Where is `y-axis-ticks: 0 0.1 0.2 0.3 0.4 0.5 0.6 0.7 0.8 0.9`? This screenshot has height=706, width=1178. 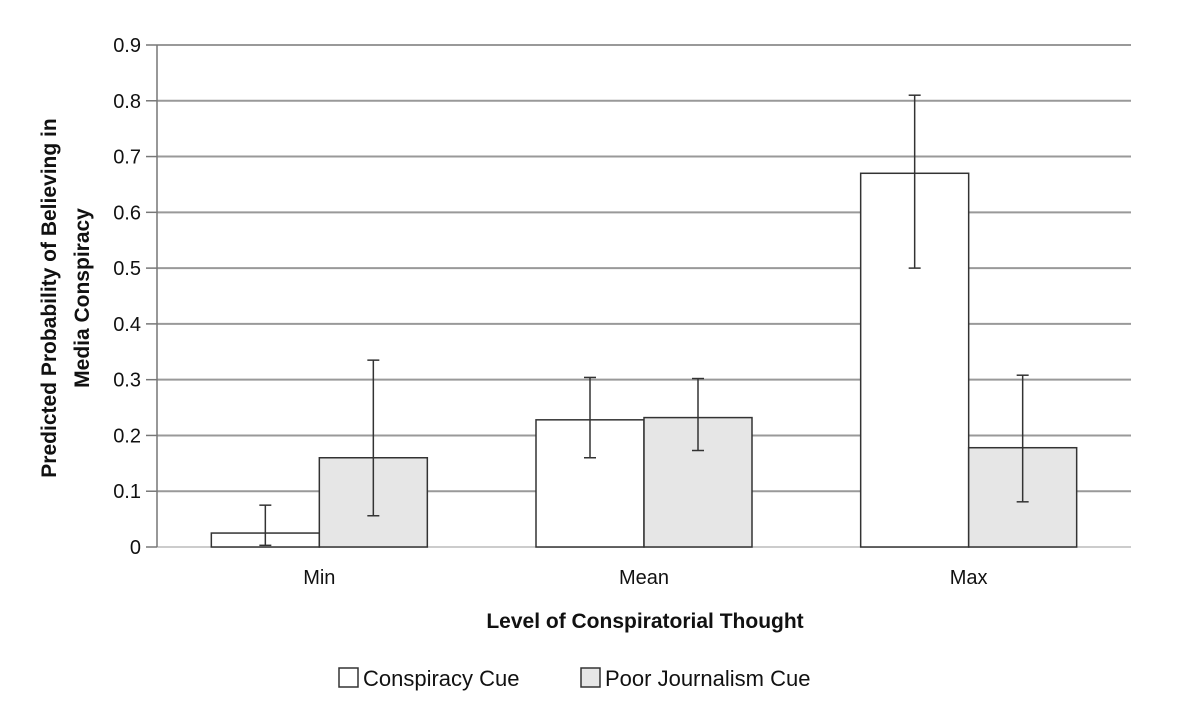
y-axis-ticks: 0 0.1 0.2 0.3 0.4 0.5 0.6 0.7 0.8 0.9 is located at coordinates (135, 297).